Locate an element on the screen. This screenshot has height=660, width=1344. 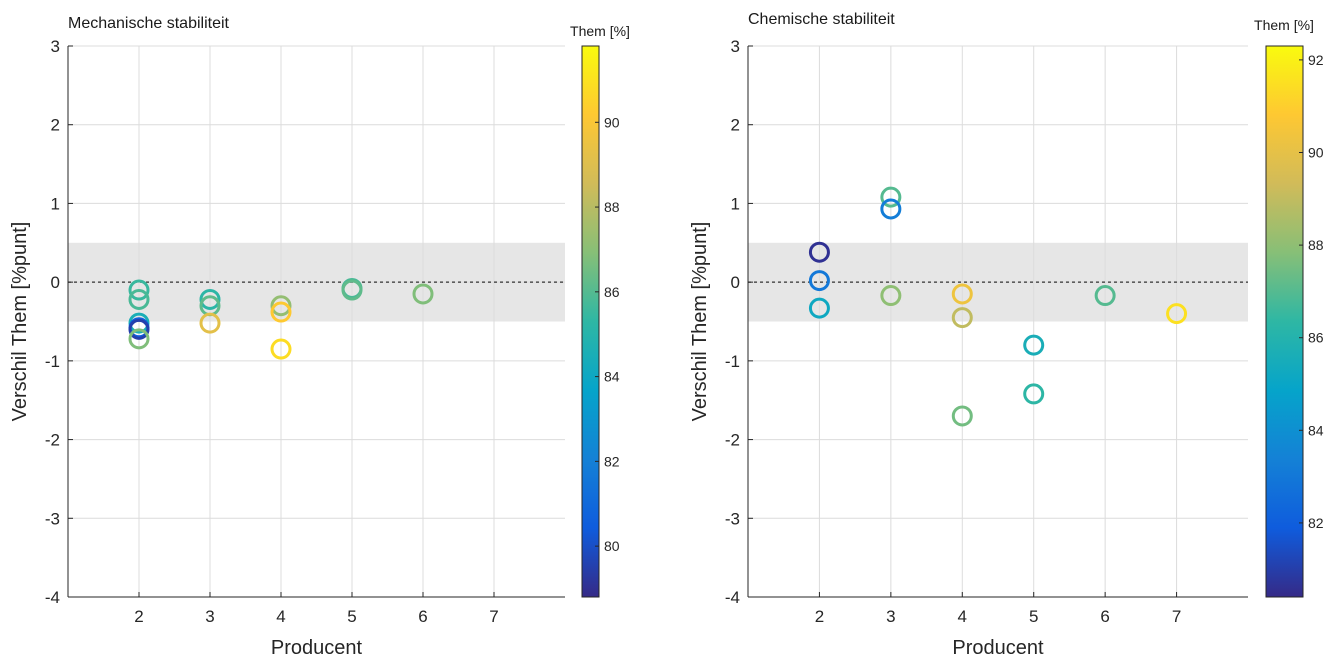
colorbar-tick-label: 80 is located at coordinates (612, 546).